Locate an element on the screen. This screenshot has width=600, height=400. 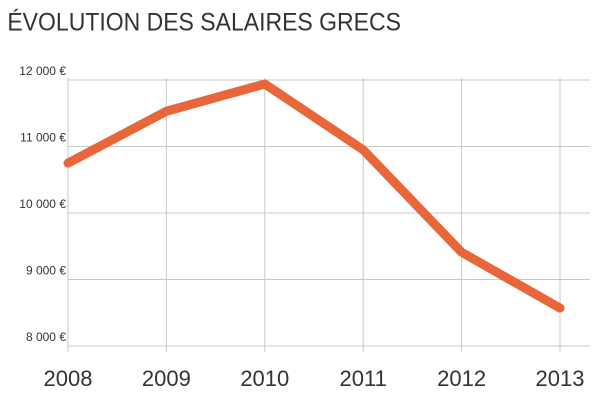
x-tick-label: 2010 is located at coordinates (264, 378).